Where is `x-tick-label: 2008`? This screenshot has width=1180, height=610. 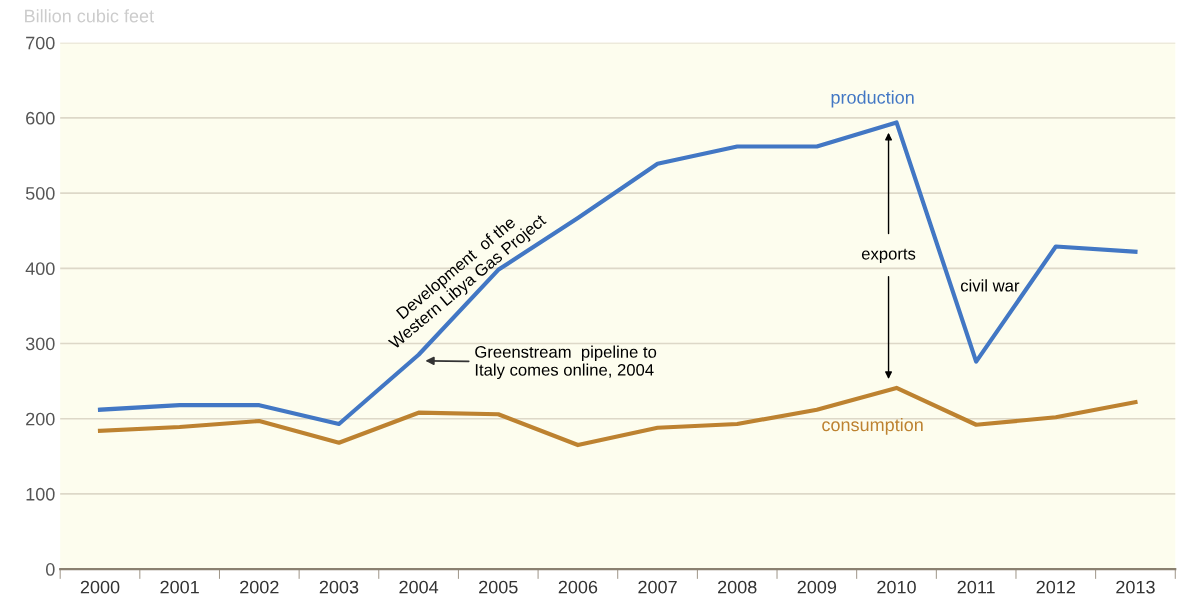
x-tick-label: 2008 is located at coordinates (737, 587).